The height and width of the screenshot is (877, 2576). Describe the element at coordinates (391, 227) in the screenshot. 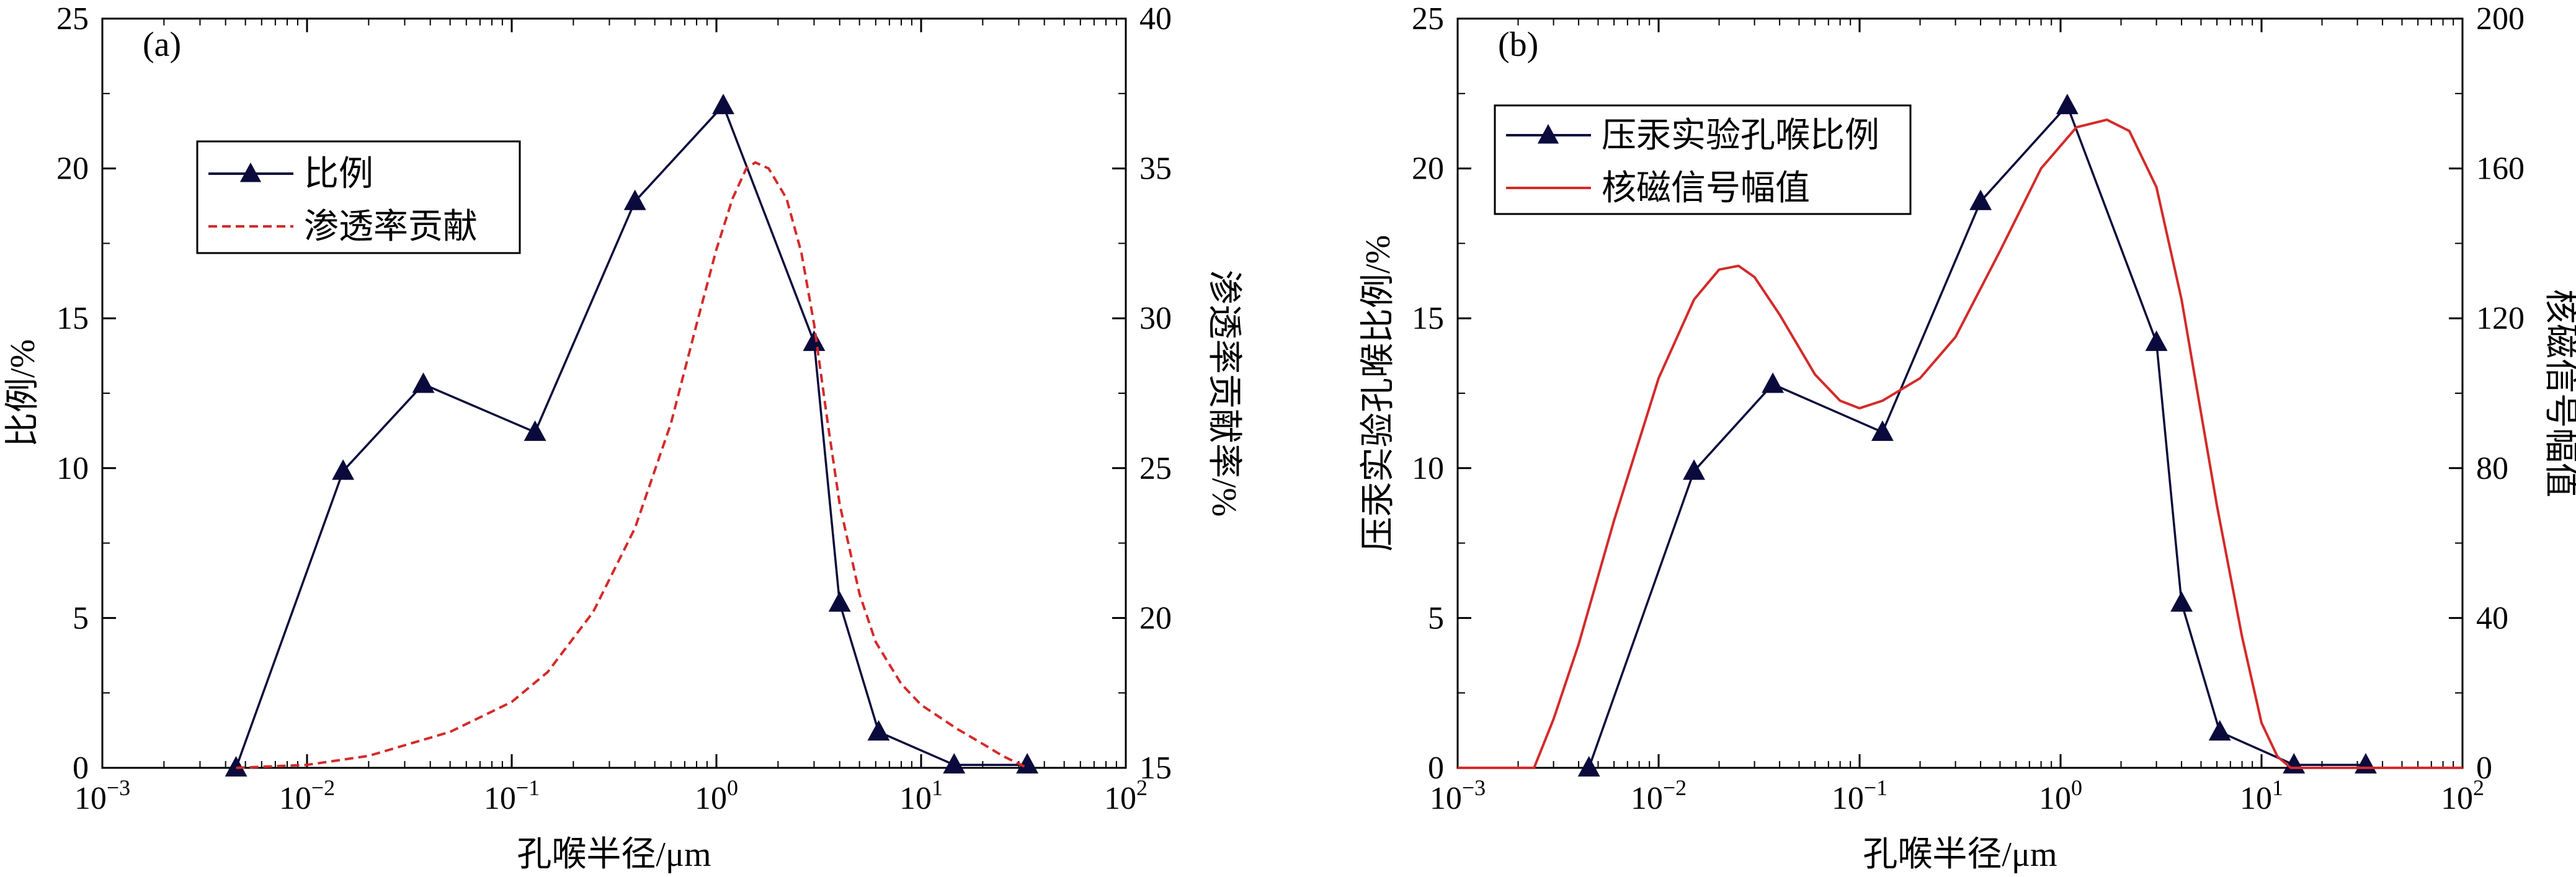

I see `legend-label: 渗透率贡献` at that location.